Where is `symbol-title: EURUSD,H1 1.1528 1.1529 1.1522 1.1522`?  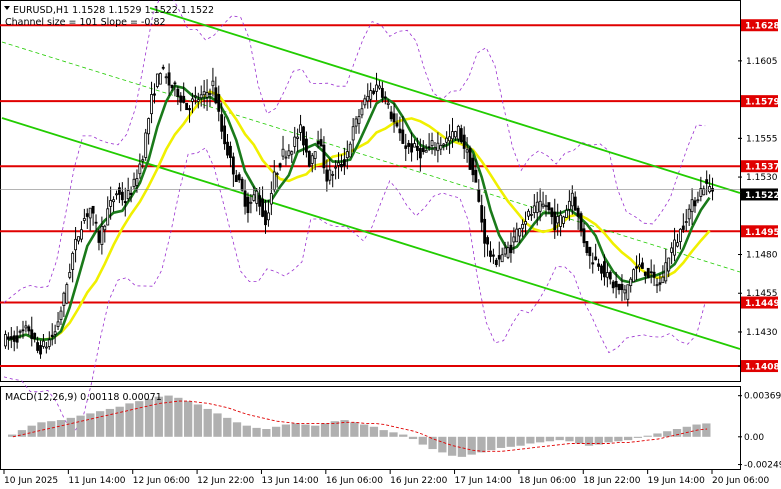
symbol-title: EURUSD,H1 1.1528 1.1529 1.1522 1.1522 is located at coordinates (113, 10).